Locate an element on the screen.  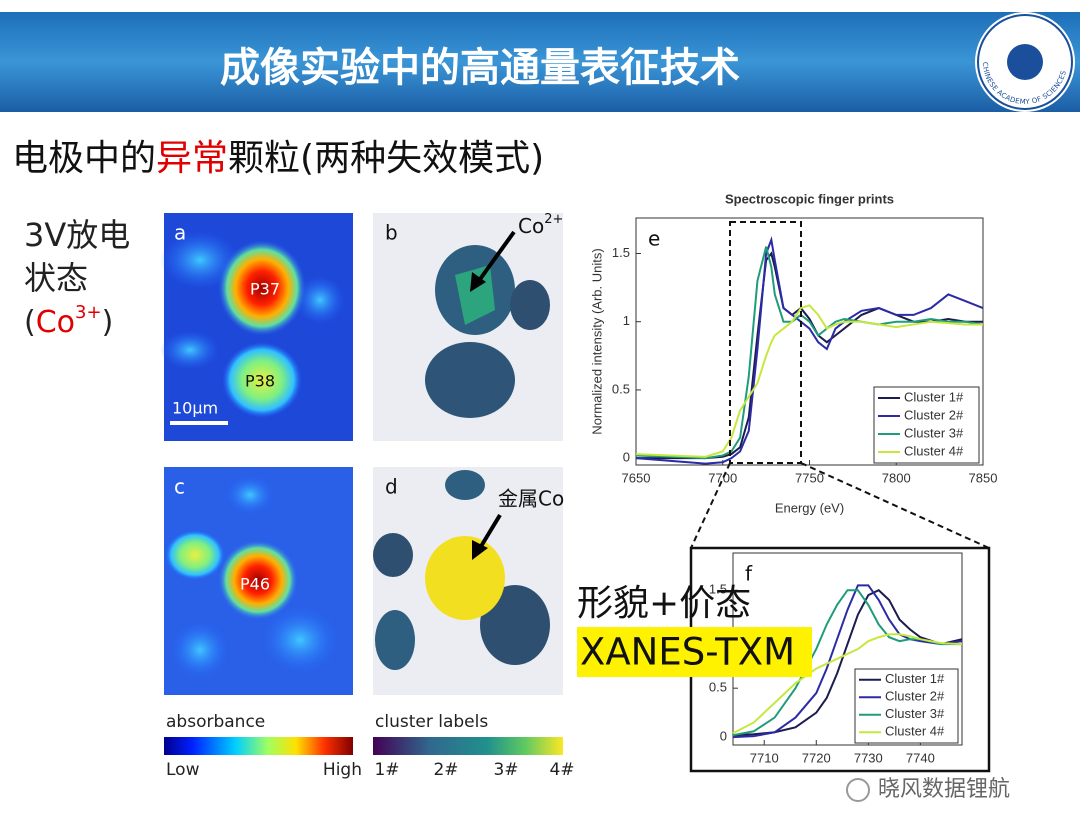
state-ion: (Co3+) is located at coordinates (68, 321).